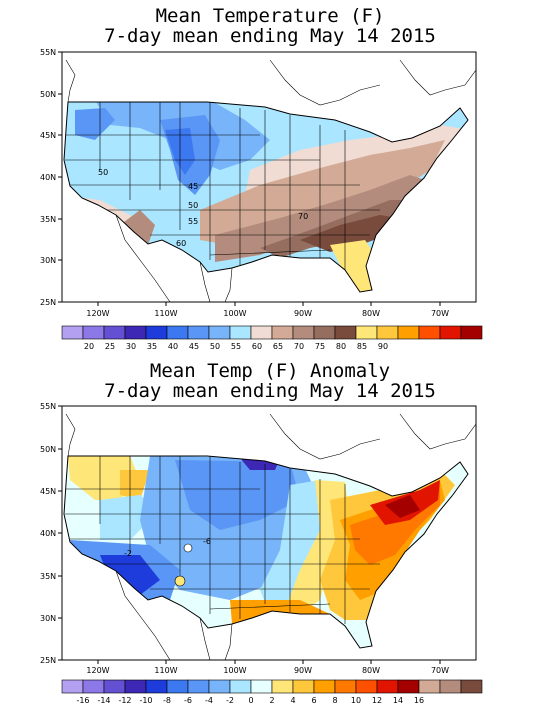  I want to click on panel1-colorbar-label: 55, so click(236, 346).